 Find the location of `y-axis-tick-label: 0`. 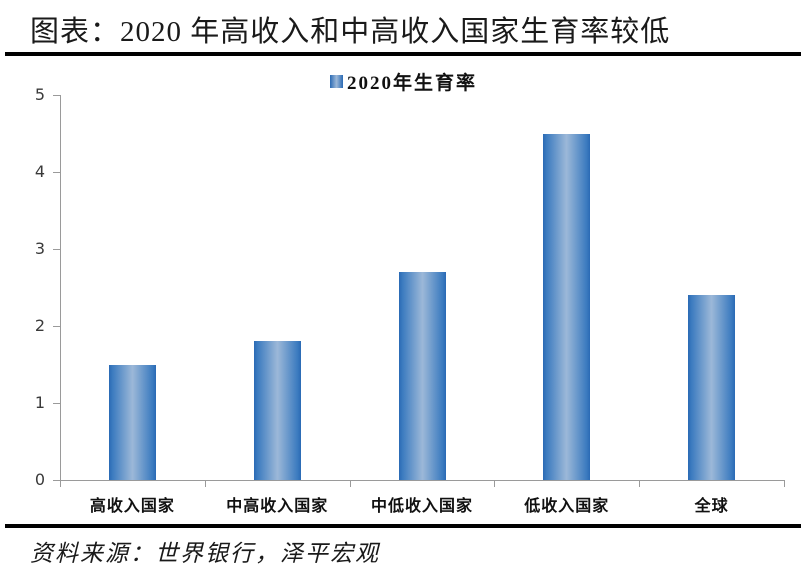

y-axis-tick-label: 0 is located at coordinates (39, 479).